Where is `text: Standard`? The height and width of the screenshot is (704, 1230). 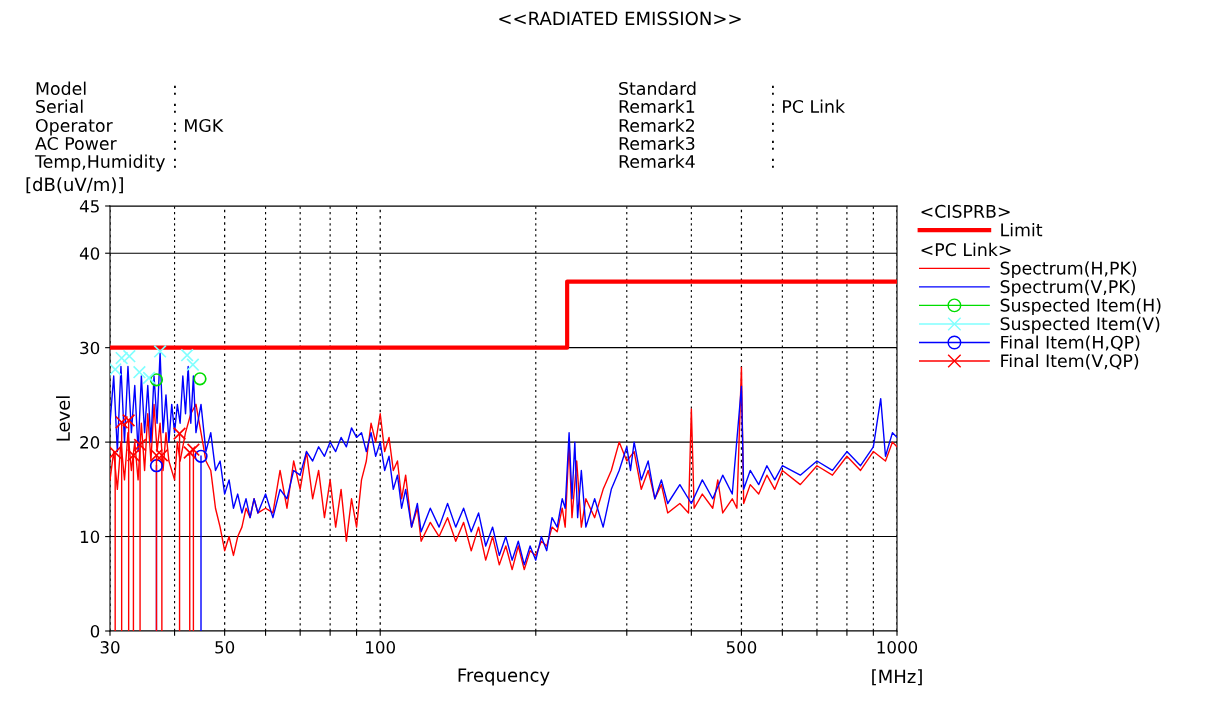
text: Standard is located at coordinates (657, 88).